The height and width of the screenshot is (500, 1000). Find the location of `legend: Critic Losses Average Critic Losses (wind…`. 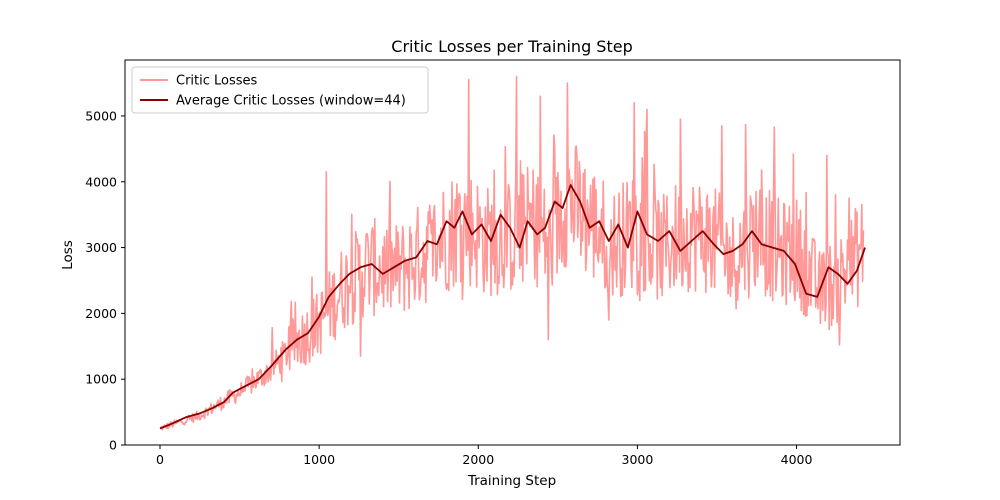

legend: Critic Losses Average Critic Losses (wind… is located at coordinates (280, 90).